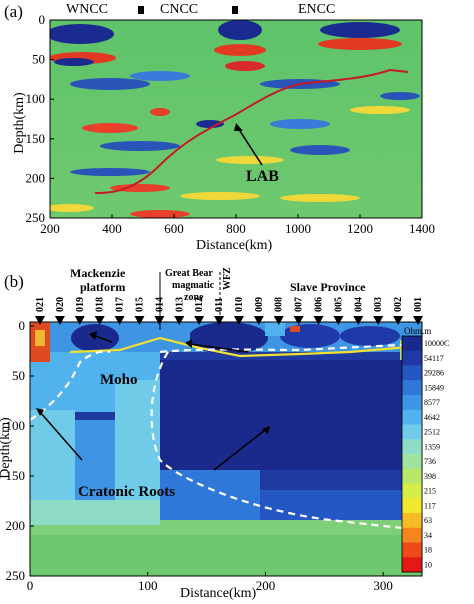 The width and height of the screenshot is (474, 604). Describe the element at coordinates (193, 285) in the screenshot. I see `magmatic-label: magmatic` at that location.